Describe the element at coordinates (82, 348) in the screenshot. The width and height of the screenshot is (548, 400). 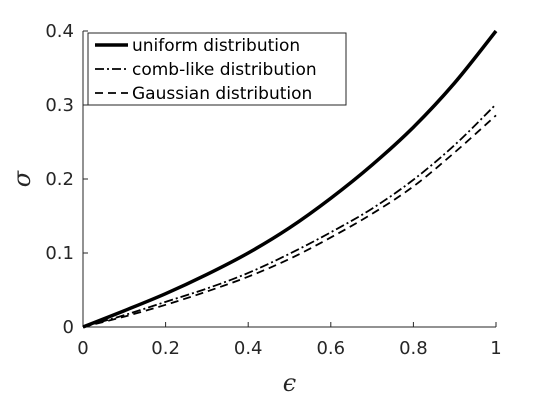
I see `x-tick-label: 0` at that location.